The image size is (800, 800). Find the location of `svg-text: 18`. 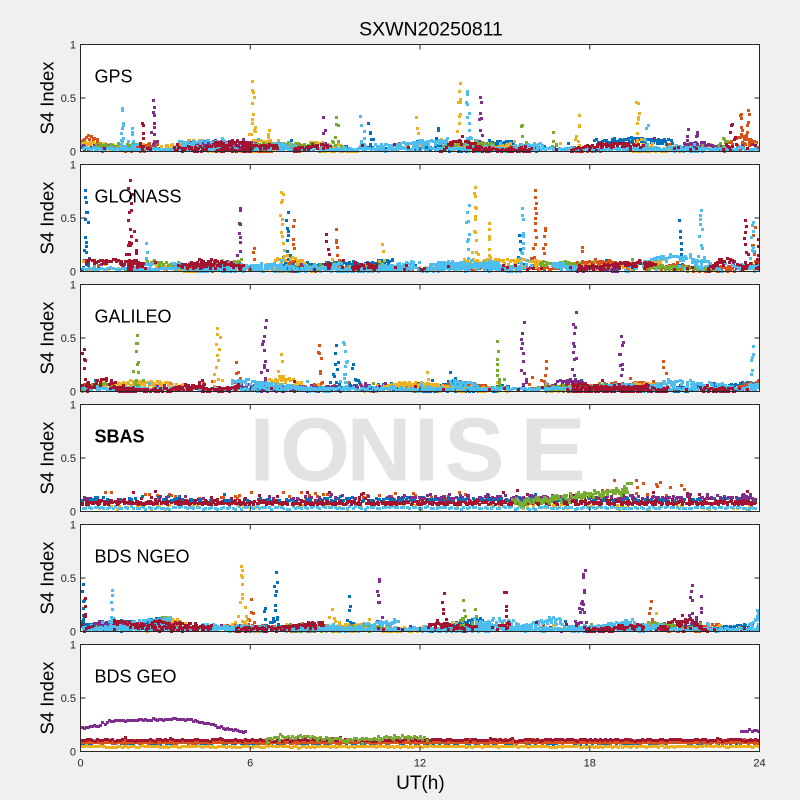

svg-text: 18 is located at coordinates (590, 764).